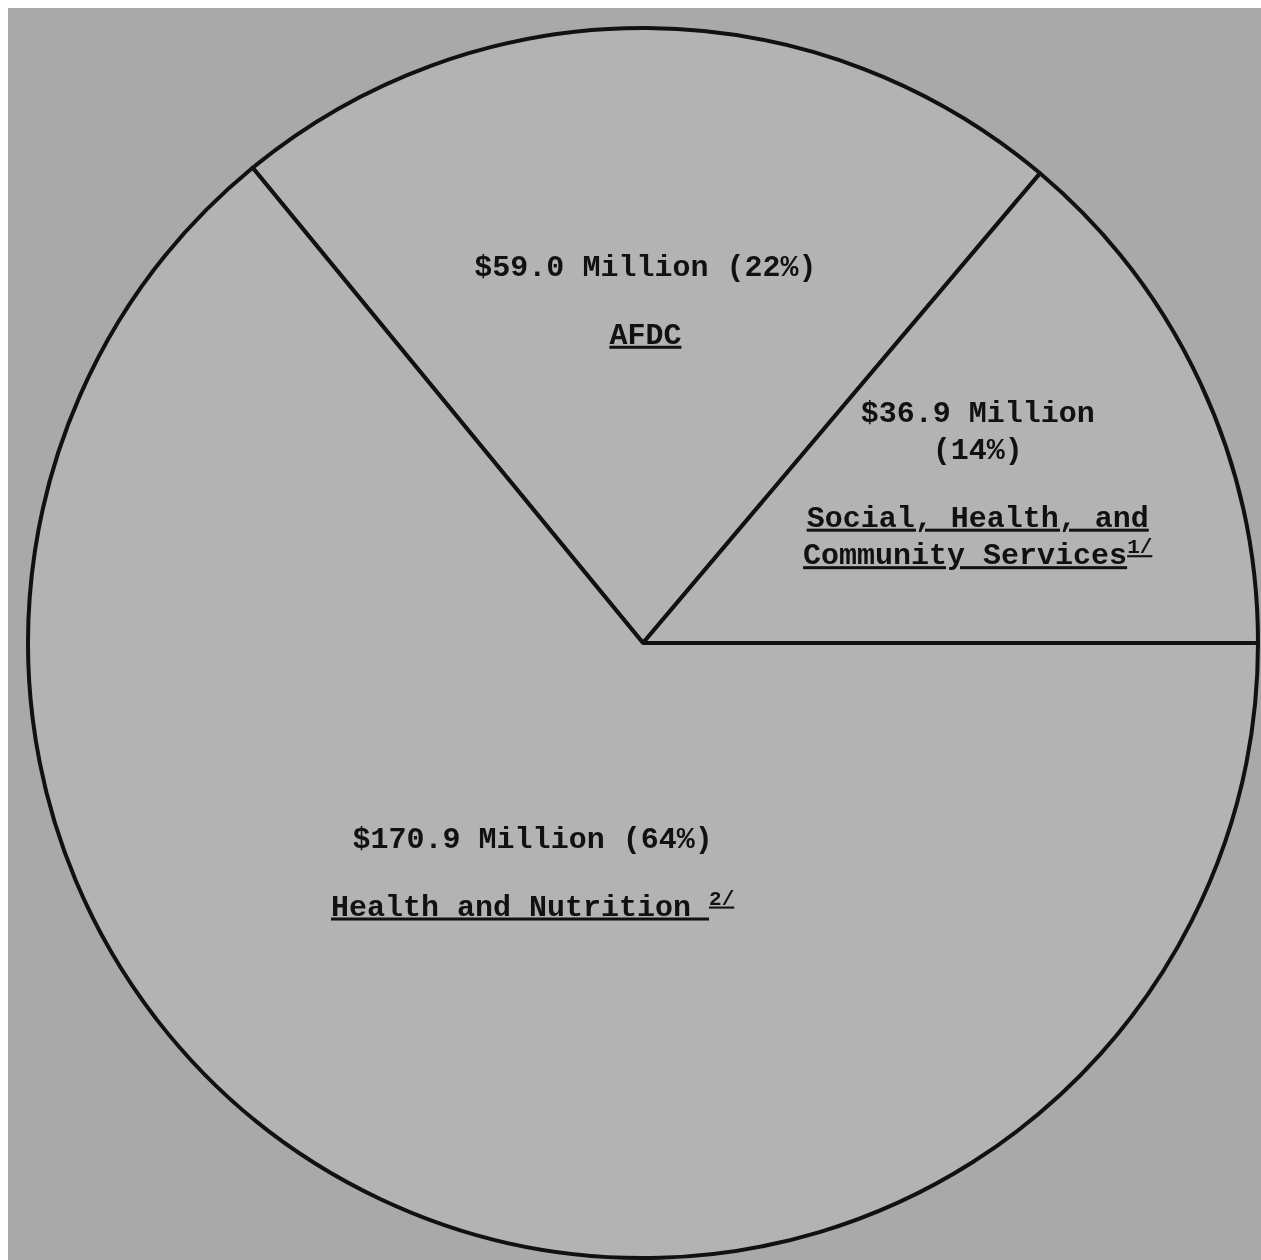 Image resolution: width=1261 pixels, height=1260 pixels. What do you see at coordinates (645, 335) in the screenshot?
I see `slice-label: AFDC` at bounding box center [645, 335].